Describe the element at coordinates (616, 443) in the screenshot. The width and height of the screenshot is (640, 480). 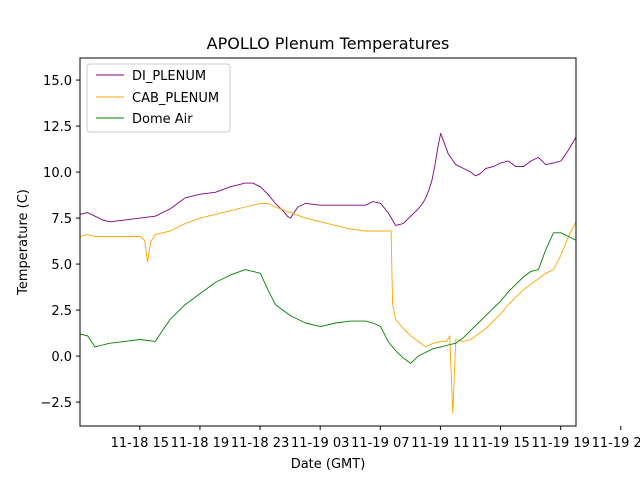
I see `x-tick-label: 11-19 23` at that location.